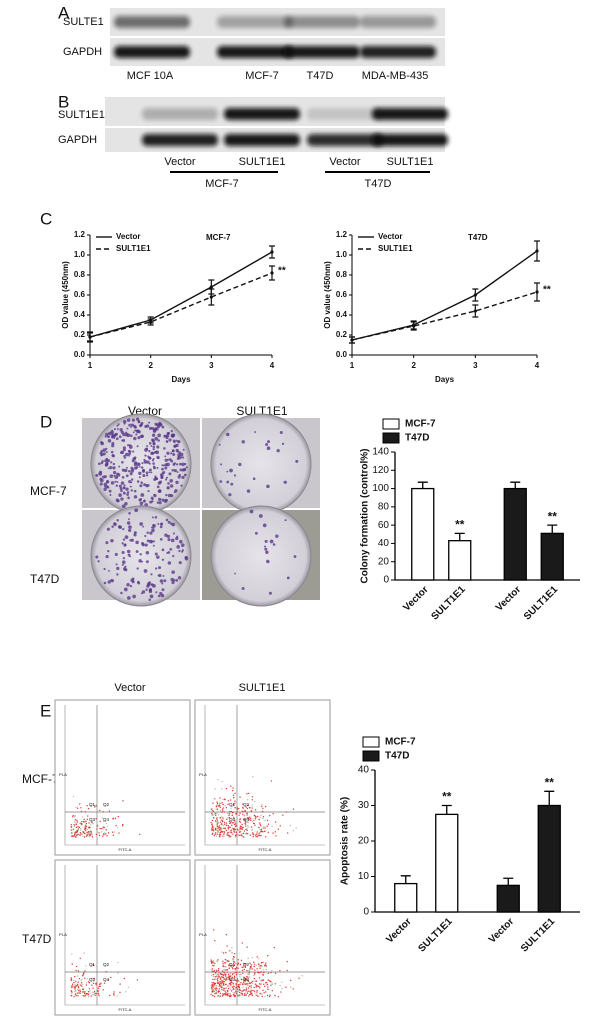 The height and width of the screenshot is (1018, 596). What do you see at coordinates (398, 52) in the screenshot?
I see `blot-band` at bounding box center [398, 52].